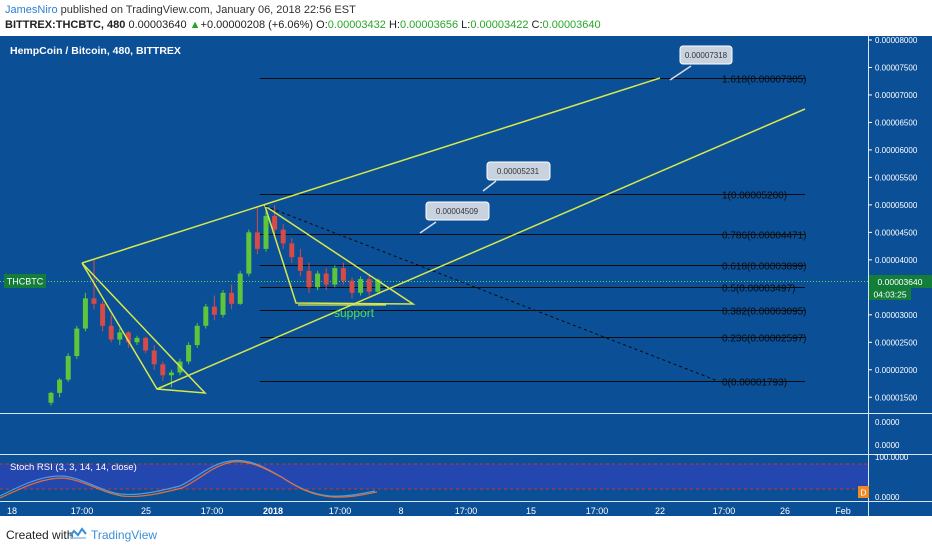 The height and width of the screenshot is (550, 932). What do you see at coordinates (78, 533) in the screenshot?
I see `tradingview-logo-icon` at bounding box center [78, 533].